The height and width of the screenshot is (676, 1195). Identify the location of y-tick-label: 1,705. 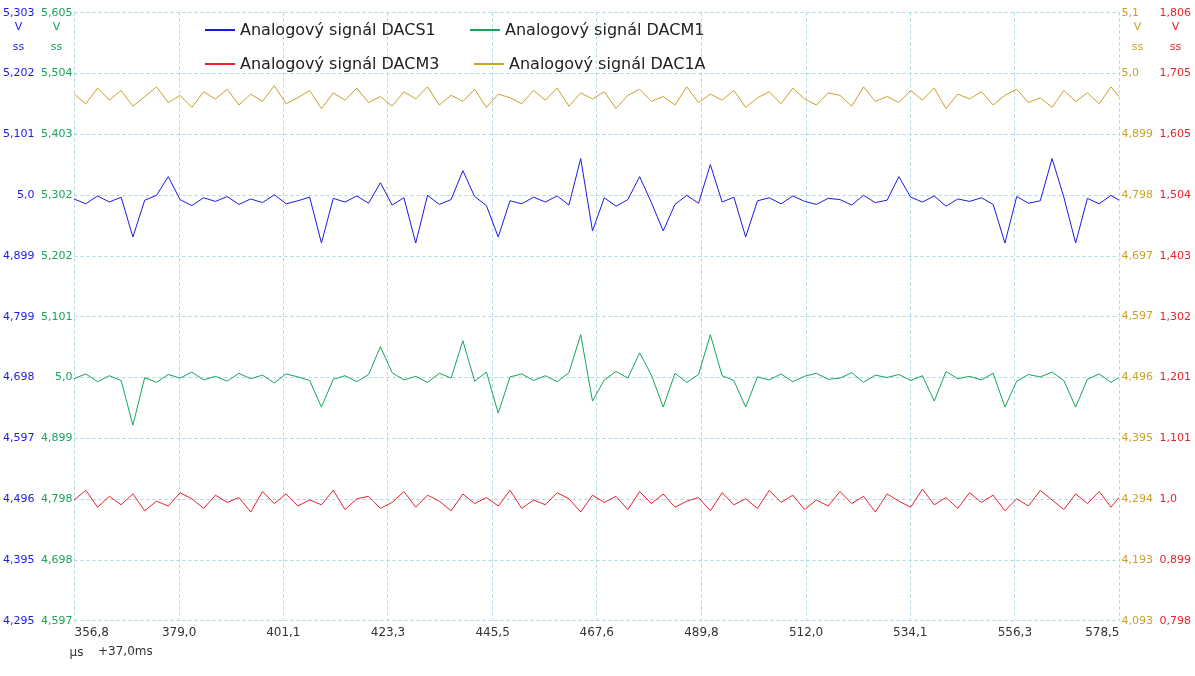
(1175, 73).